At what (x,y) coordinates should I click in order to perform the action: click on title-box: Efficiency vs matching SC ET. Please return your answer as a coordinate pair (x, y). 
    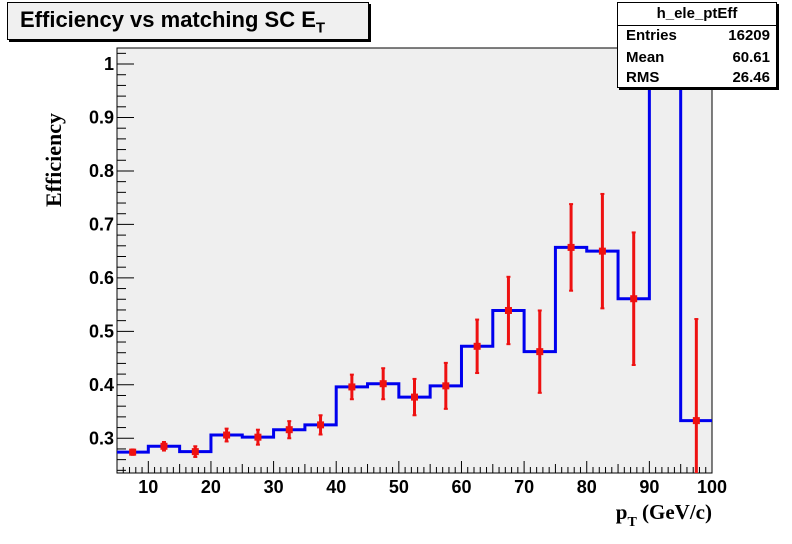
    Looking at the image, I should click on (188, 21).